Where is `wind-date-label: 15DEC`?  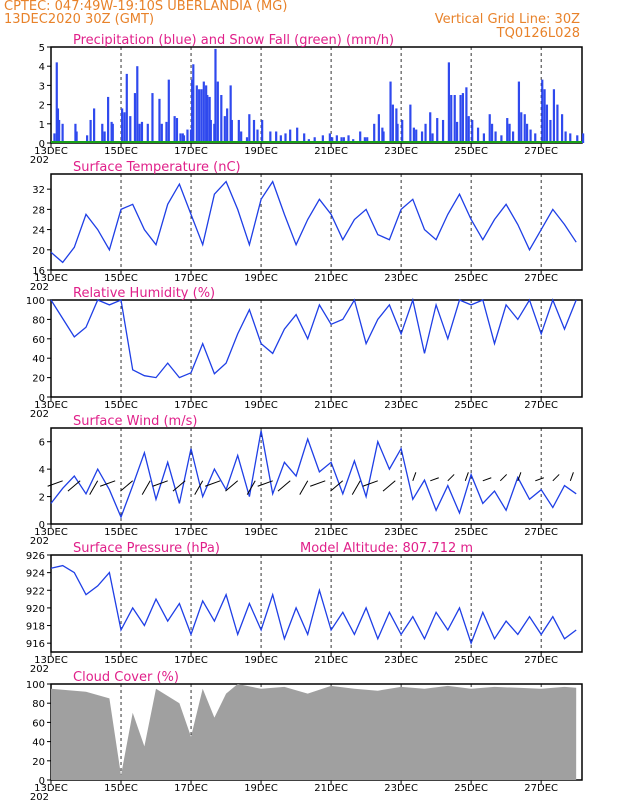 wind-date-label: 15DEC is located at coordinates (121, 532).